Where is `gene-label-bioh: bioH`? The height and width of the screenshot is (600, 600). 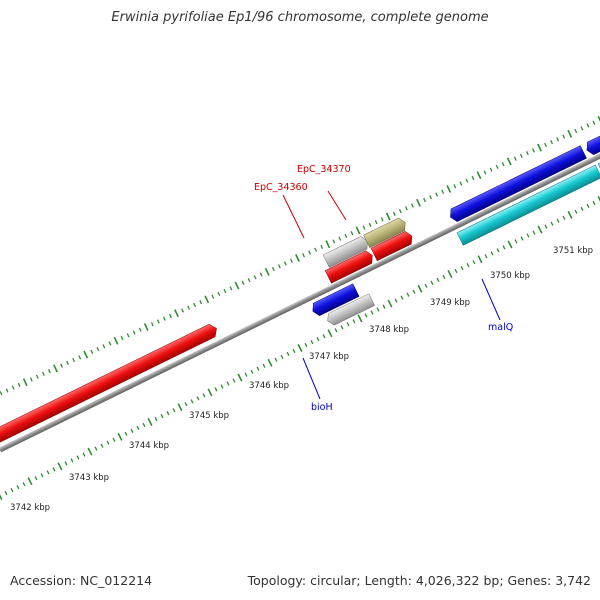 gene-label-bioh: bioH is located at coordinates (322, 407).